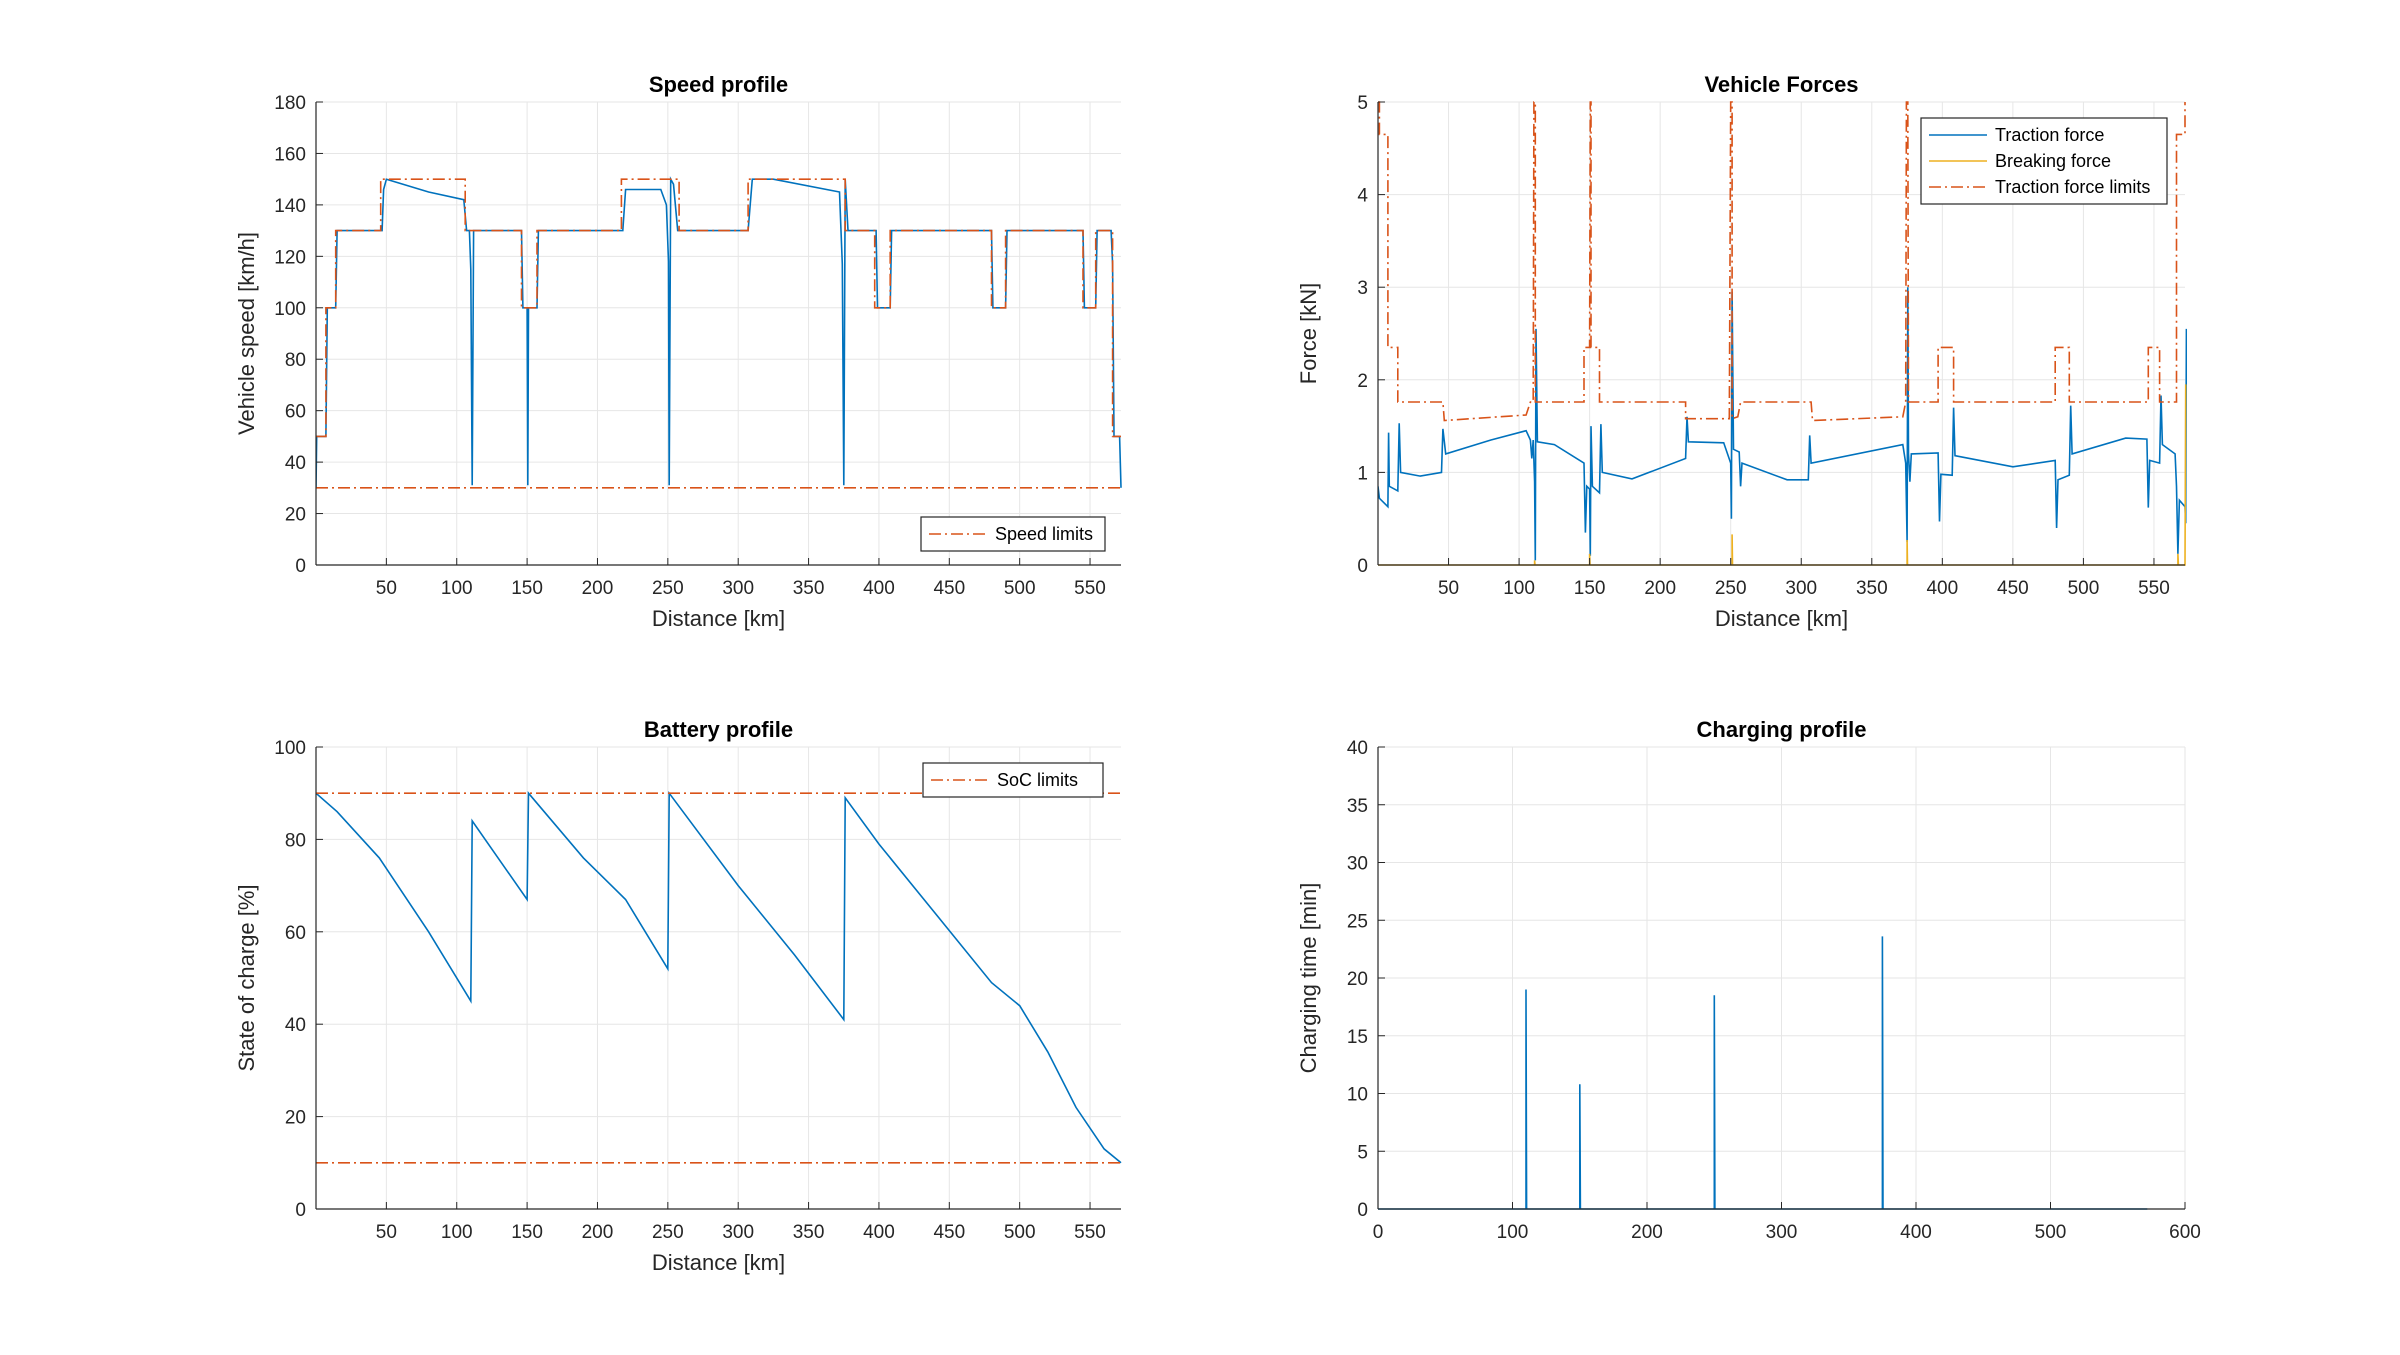 This screenshot has height=1355, width=2400. What do you see at coordinates (2072, 187) in the screenshot?
I see `legend-entry: Traction force limits` at bounding box center [2072, 187].